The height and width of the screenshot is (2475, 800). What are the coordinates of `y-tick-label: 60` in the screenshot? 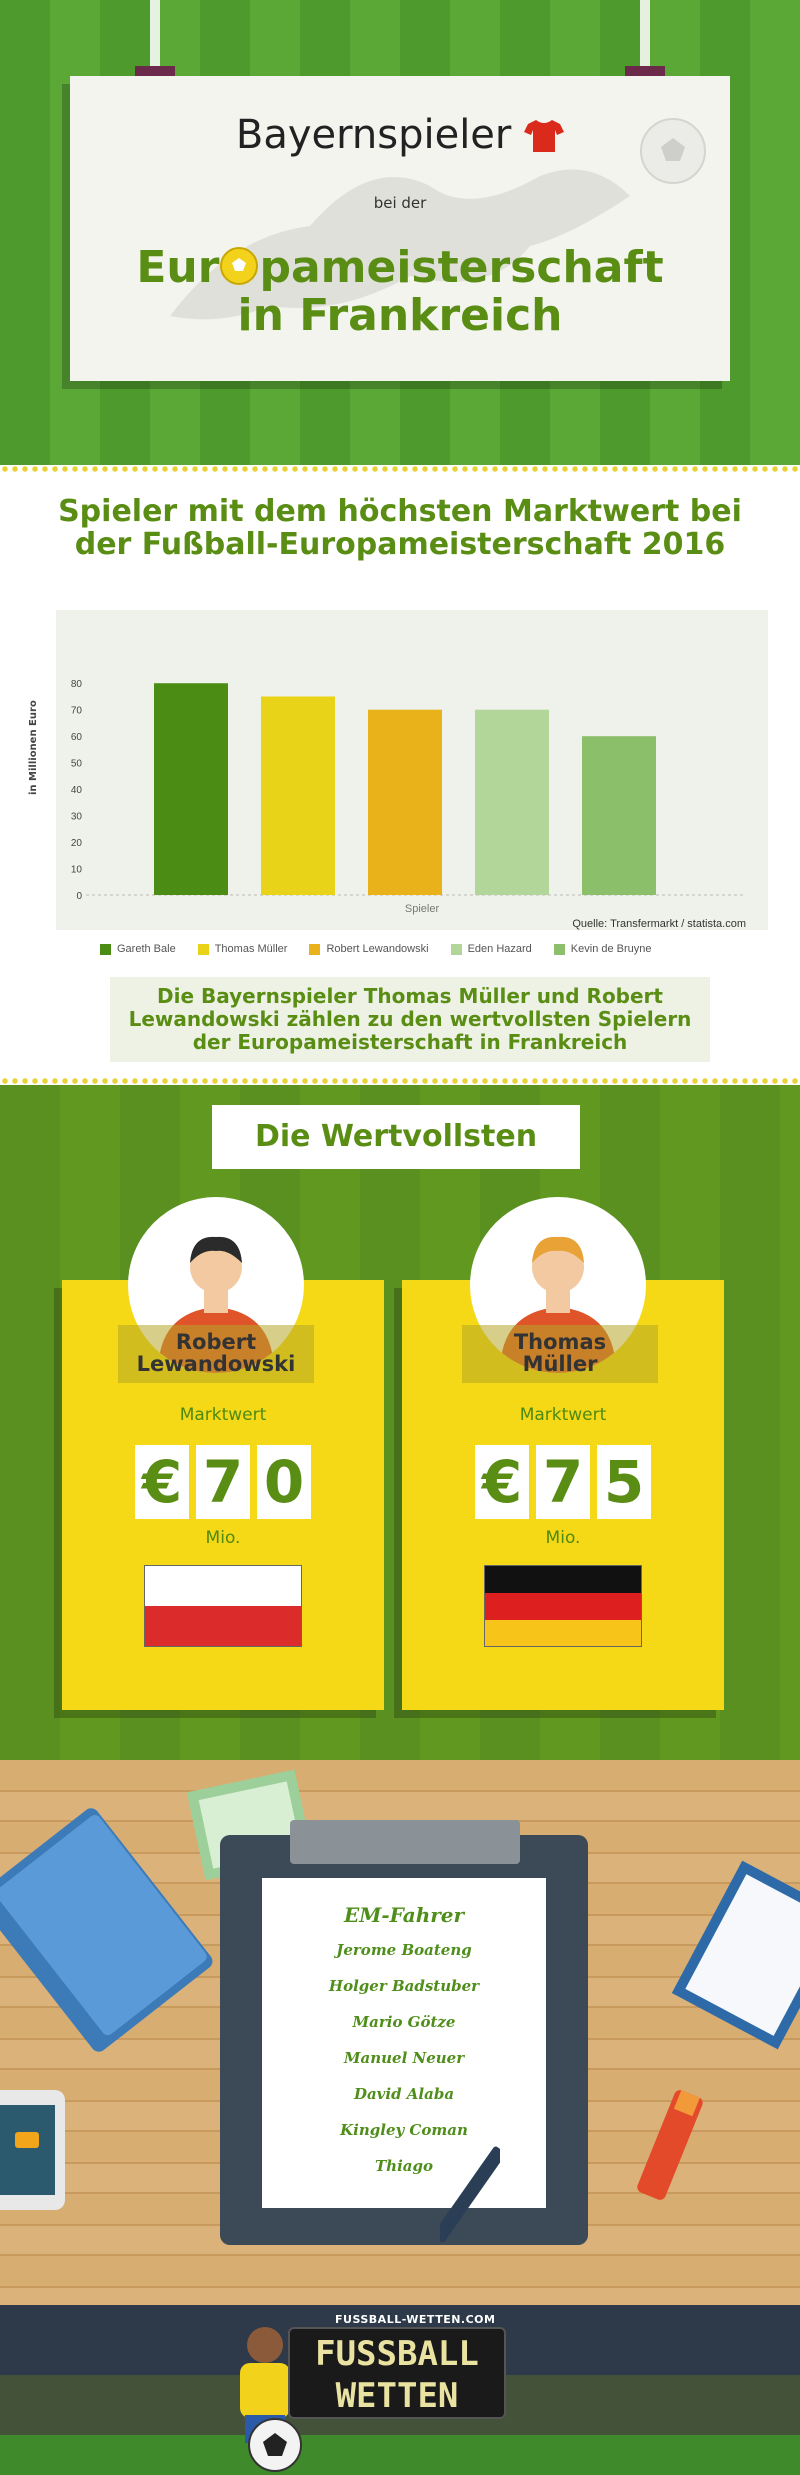 It's located at (77, 737).